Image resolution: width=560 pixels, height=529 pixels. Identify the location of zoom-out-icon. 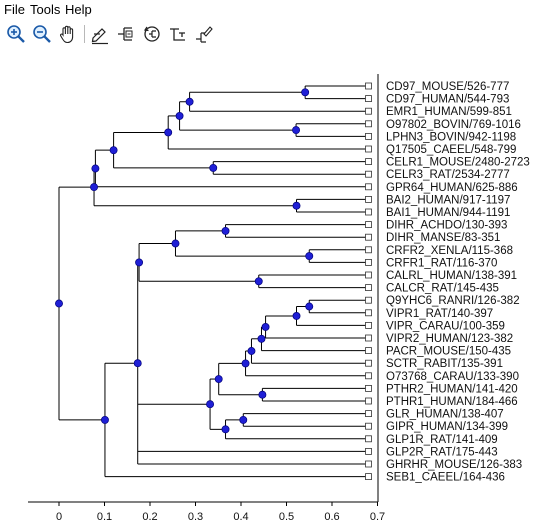
(42, 34).